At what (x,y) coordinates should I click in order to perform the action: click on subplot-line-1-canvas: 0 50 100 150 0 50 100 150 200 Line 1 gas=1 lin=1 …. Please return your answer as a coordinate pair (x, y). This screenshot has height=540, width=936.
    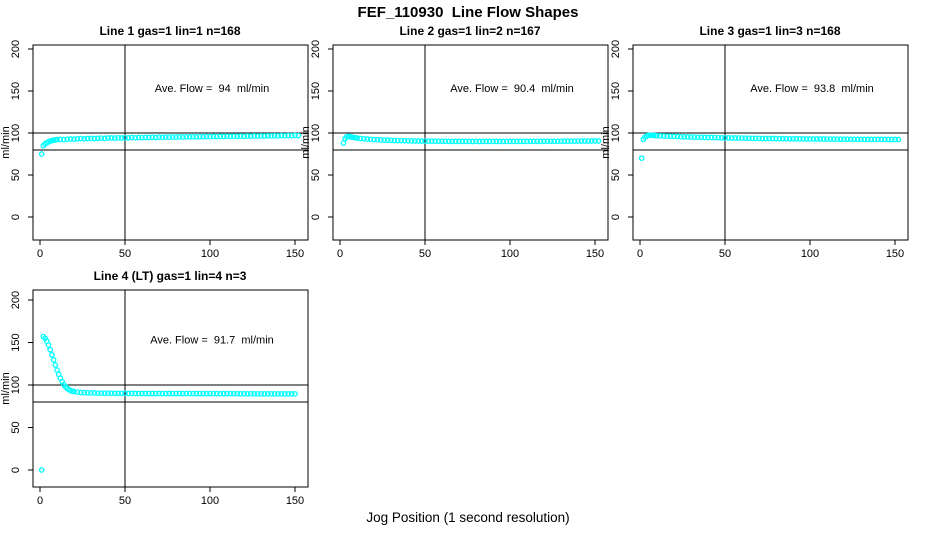
    Looking at the image, I should click on (154, 142).